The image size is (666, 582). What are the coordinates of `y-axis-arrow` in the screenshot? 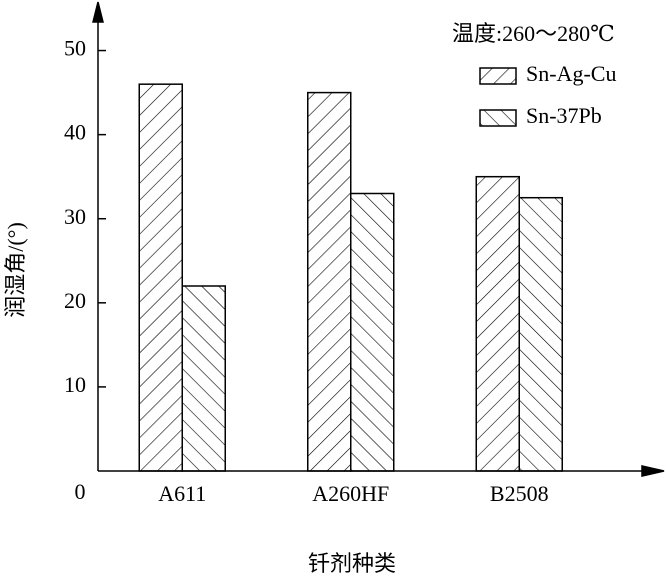 It's located at (98, 12).